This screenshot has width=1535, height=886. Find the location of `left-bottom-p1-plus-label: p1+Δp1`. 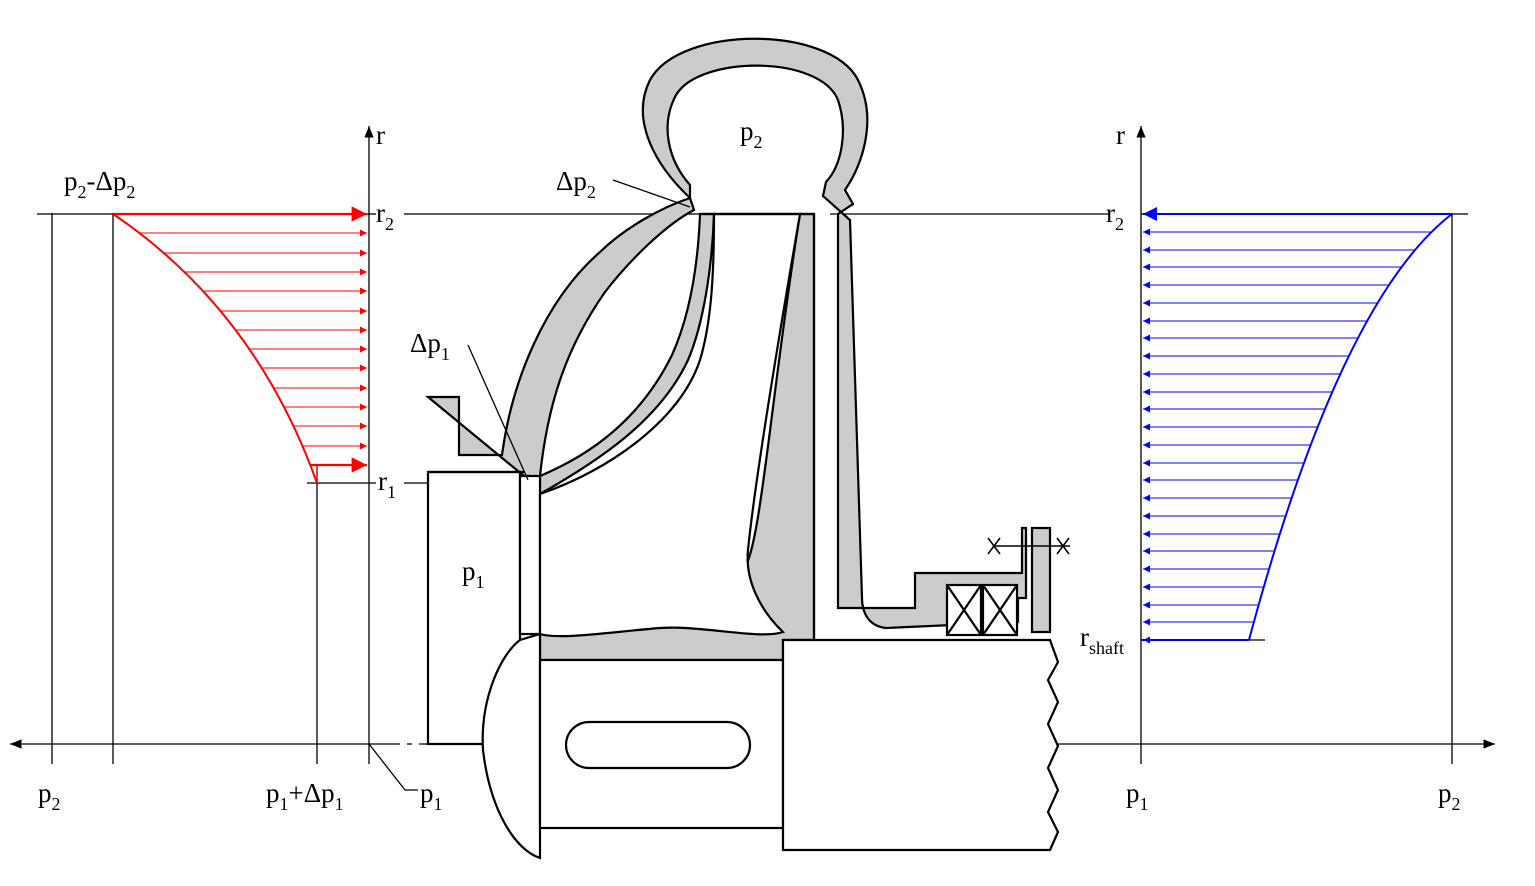

left-bottom-p1-plus-label: p1+Δp1 is located at coordinates (305, 796).